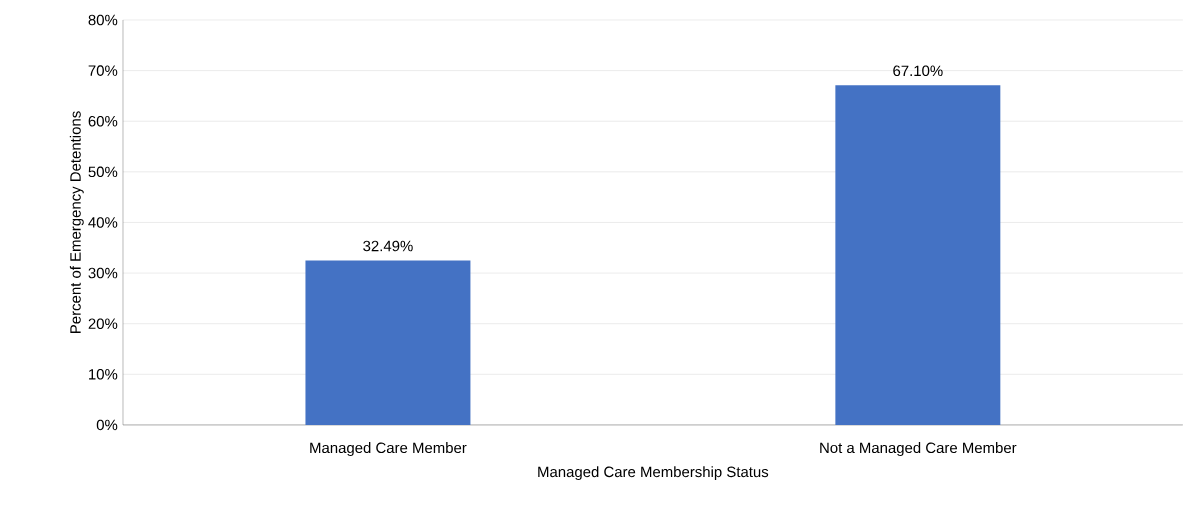 This screenshot has height=522, width=1183. Describe the element at coordinates (918, 71) in the screenshot. I see `data-label: 67.10%` at that location.